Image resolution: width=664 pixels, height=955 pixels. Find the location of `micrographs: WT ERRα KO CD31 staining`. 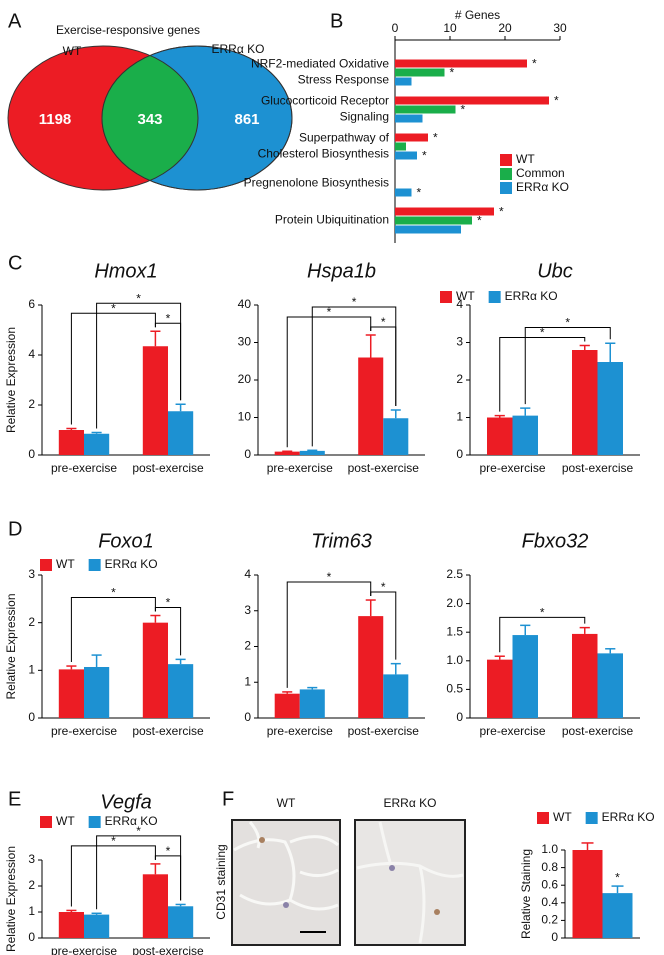

micrographs: WT ERRα KO CD31 staining is located at coordinates (340, 871).